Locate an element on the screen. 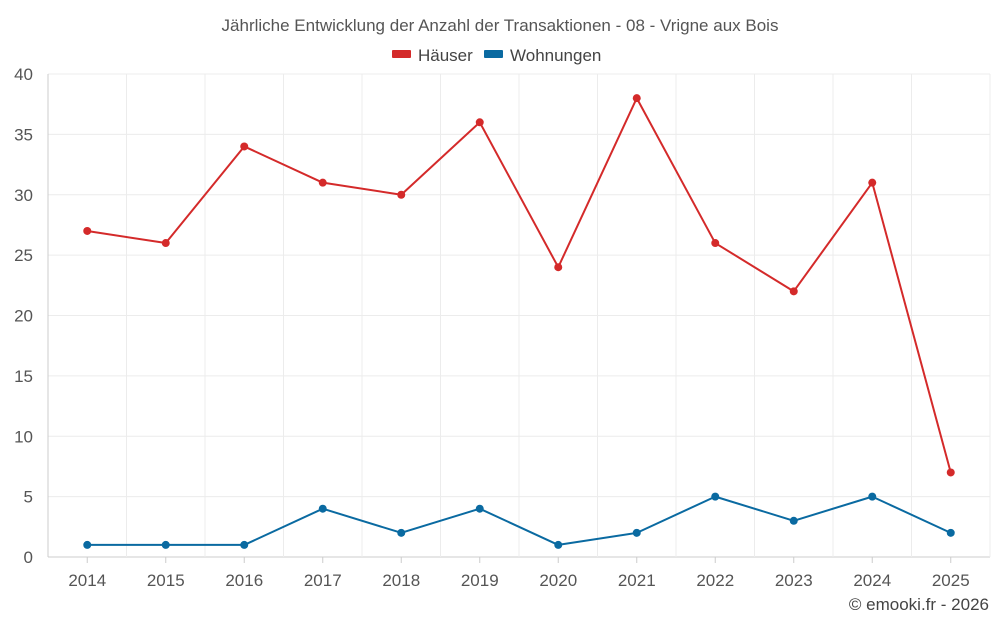 The image size is (1000, 625). x-tick-label: 2014 is located at coordinates (87, 580).